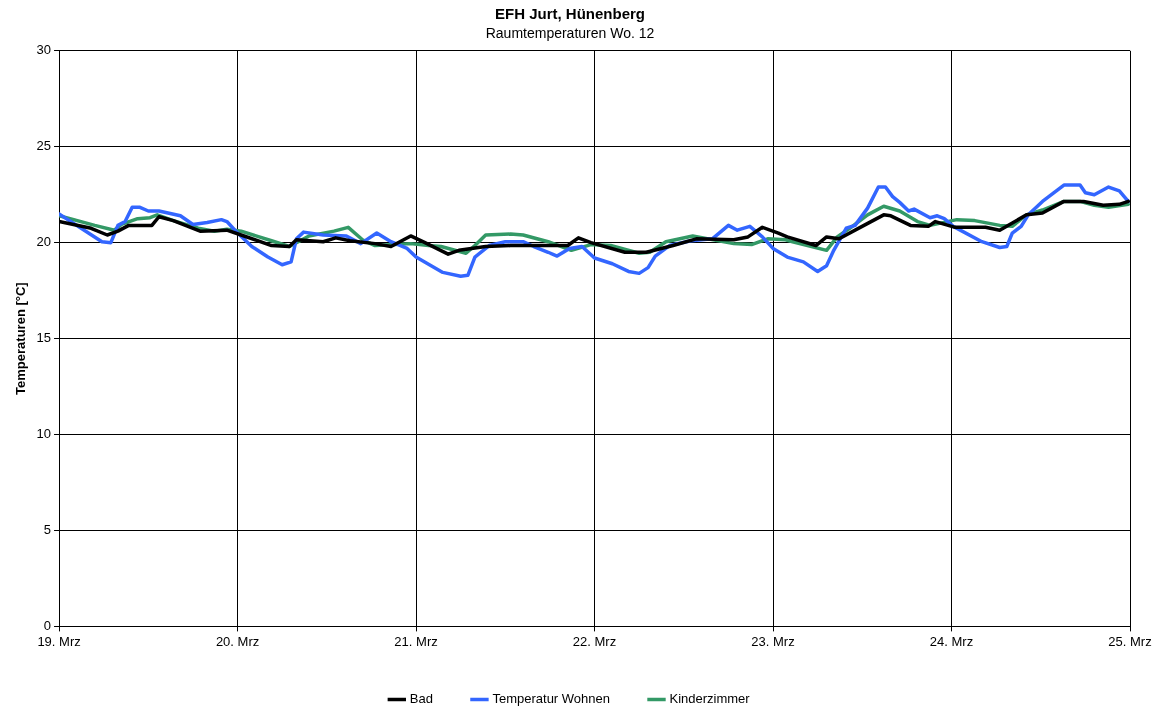 Image resolution: width=1170 pixels, height=722 pixels. What do you see at coordinates (551, 699) in the screenshot?
I see `legend-label: Temperatur Wohnen` at bounding box center [551, 699].